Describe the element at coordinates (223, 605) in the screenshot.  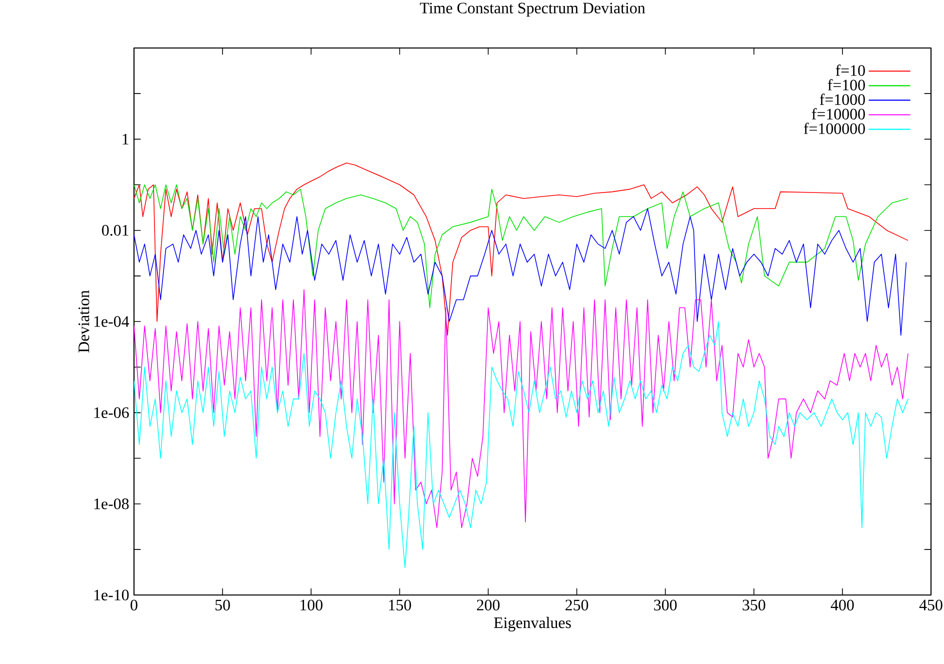
I see `x-tick-label: 50` at that location.